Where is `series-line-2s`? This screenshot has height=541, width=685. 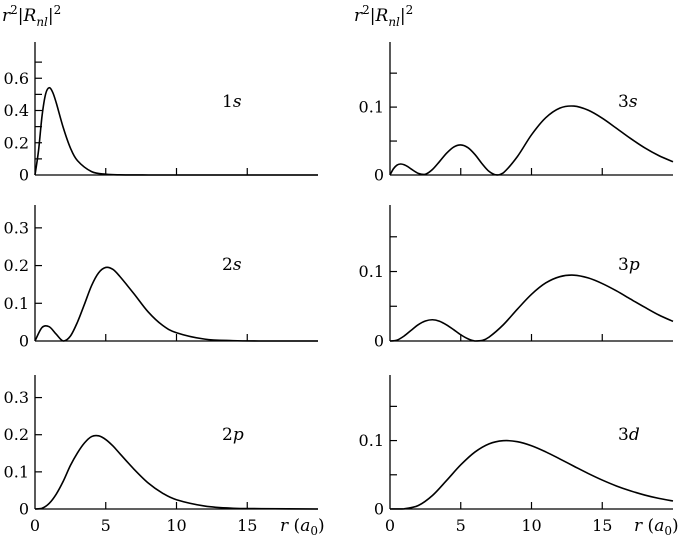 series-line-2s is located at coordinates (176, 304).